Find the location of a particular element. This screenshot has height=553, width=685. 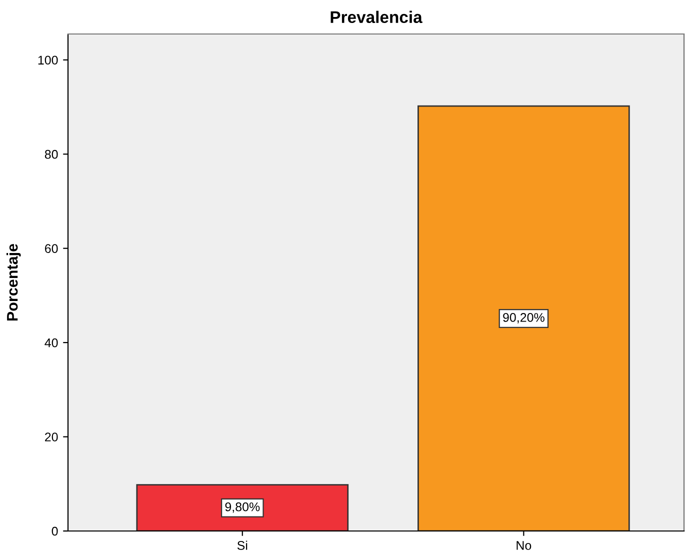

data-label: 90,20% is located at coordinates (523, 318).